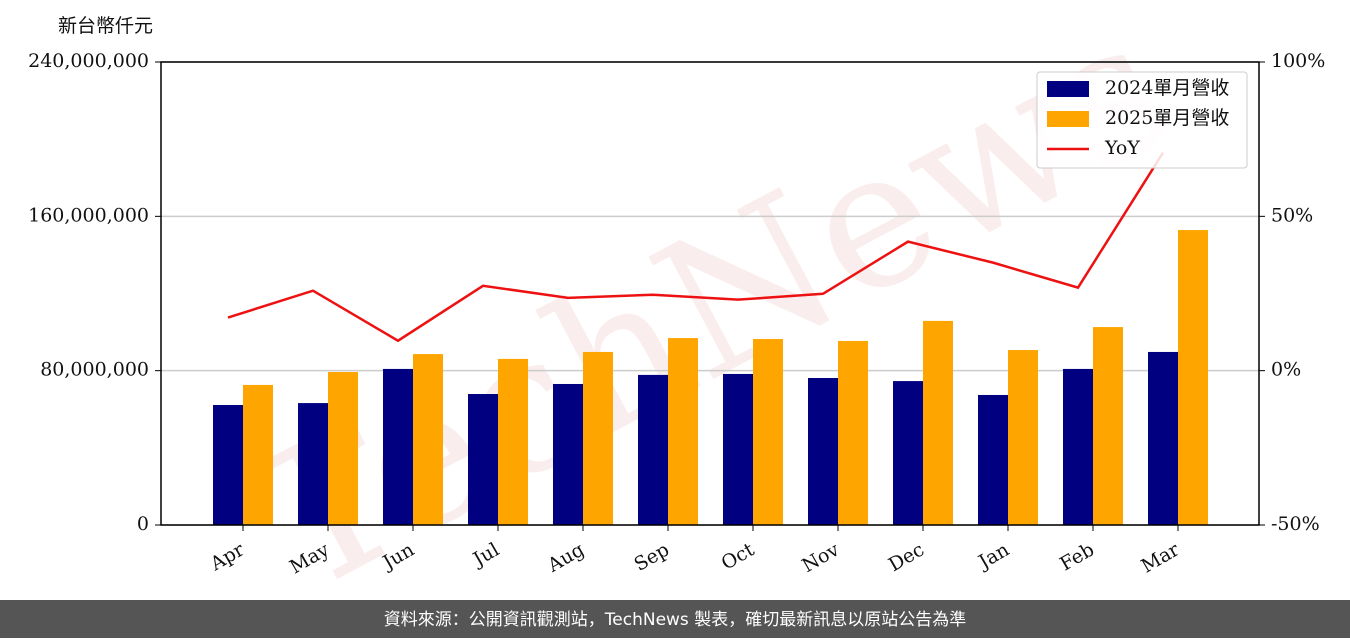  What do you see at coordinates (565, 558) in the screenshot?
I see `x-tick-label: Aug` at bounding box center [565, 558].